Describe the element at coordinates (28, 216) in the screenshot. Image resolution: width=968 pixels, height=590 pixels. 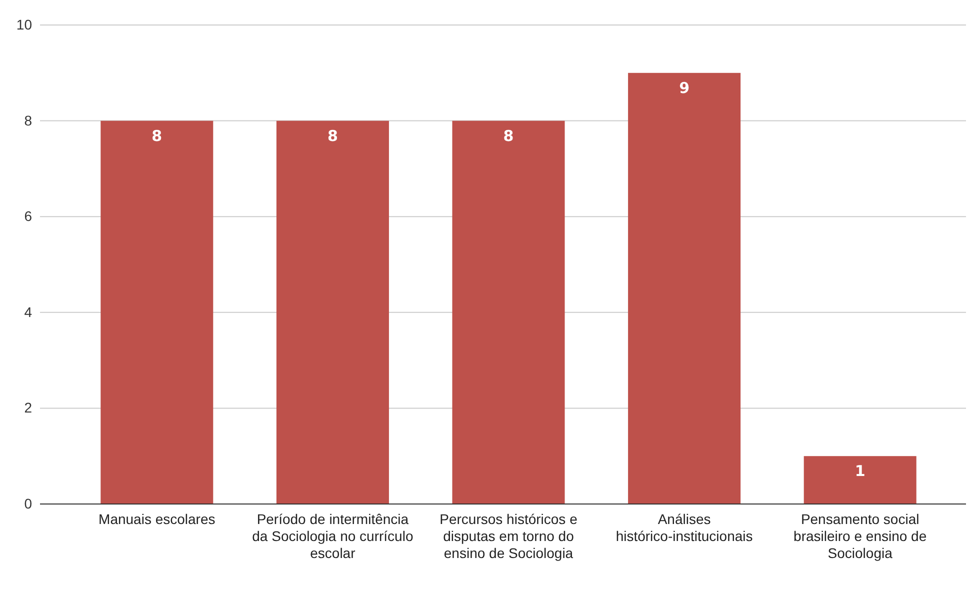
I see `y-tick-label: 6` at that location.